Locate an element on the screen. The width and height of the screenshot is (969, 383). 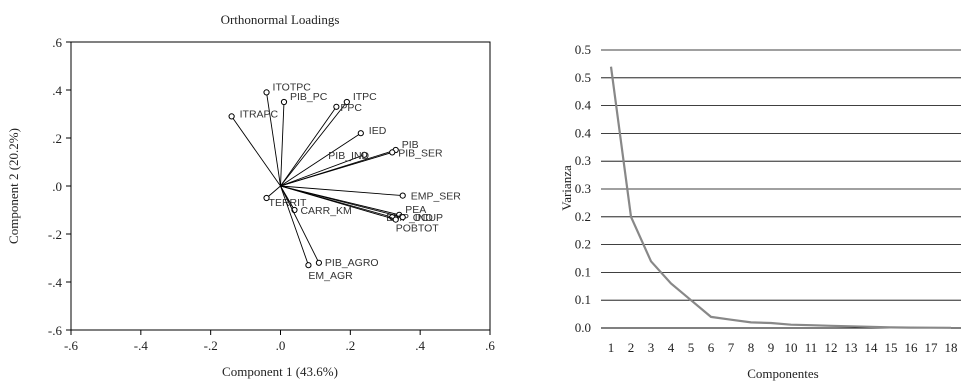
loading-vector-itotpc is located at coordinates (273, 139).